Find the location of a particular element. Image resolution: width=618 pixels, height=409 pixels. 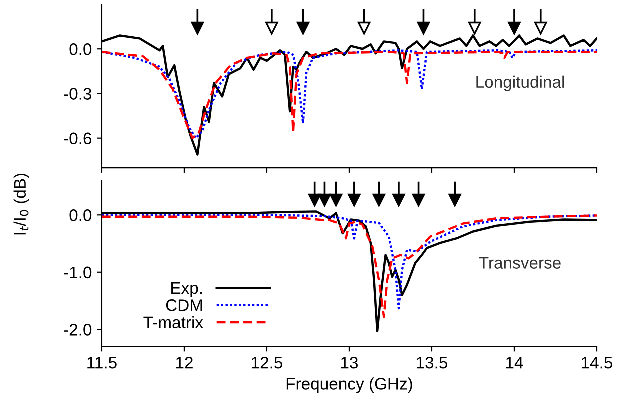

y-axis-title: I$_{t}$/I$_{0}$ (dB) is located at coordinates (22, 204).